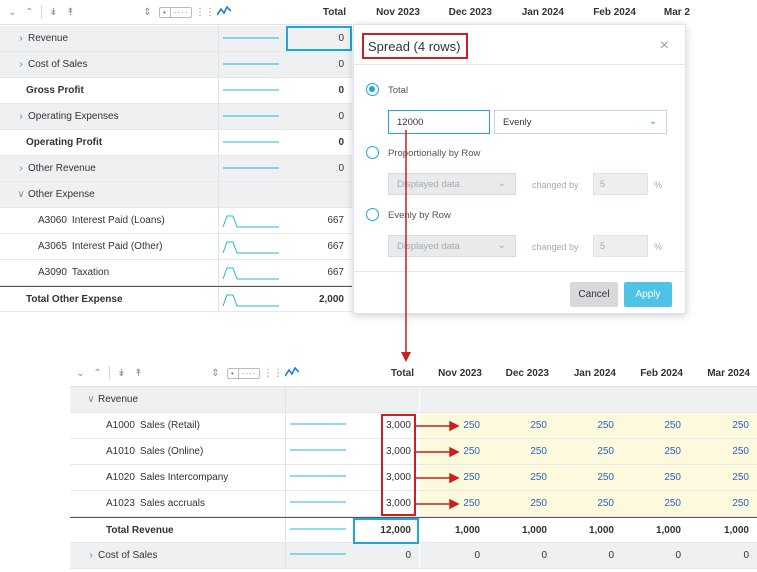 This screenshot has height=572, width=757. What do you see at coordinates (176, 273) in the screenshot?
I see `table-row: A3090 Taxation 667` at bounding box center [176, 273].